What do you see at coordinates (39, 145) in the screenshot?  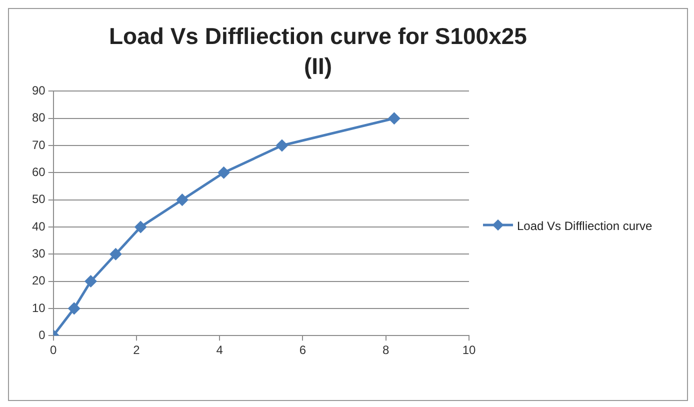 I see `y-tick-label: 70` at bounding box center [39, 145].